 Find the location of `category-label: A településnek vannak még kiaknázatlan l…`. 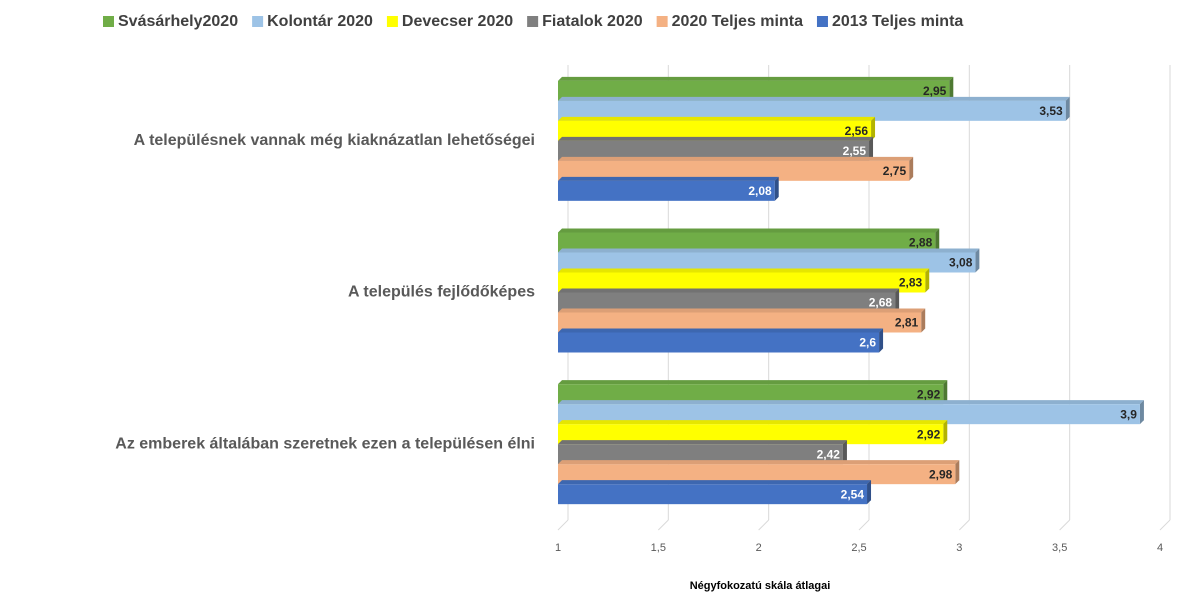

category-label: A településnek vannak még kiaknázatlan l… is located at coordinates (334, 140).